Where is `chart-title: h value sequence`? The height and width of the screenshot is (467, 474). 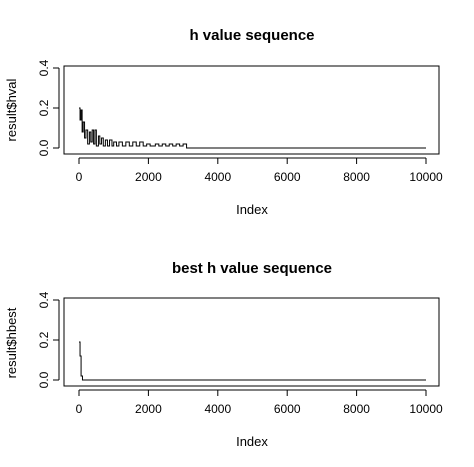
chart-title: h value sequence is located at coordinates (251, 35).